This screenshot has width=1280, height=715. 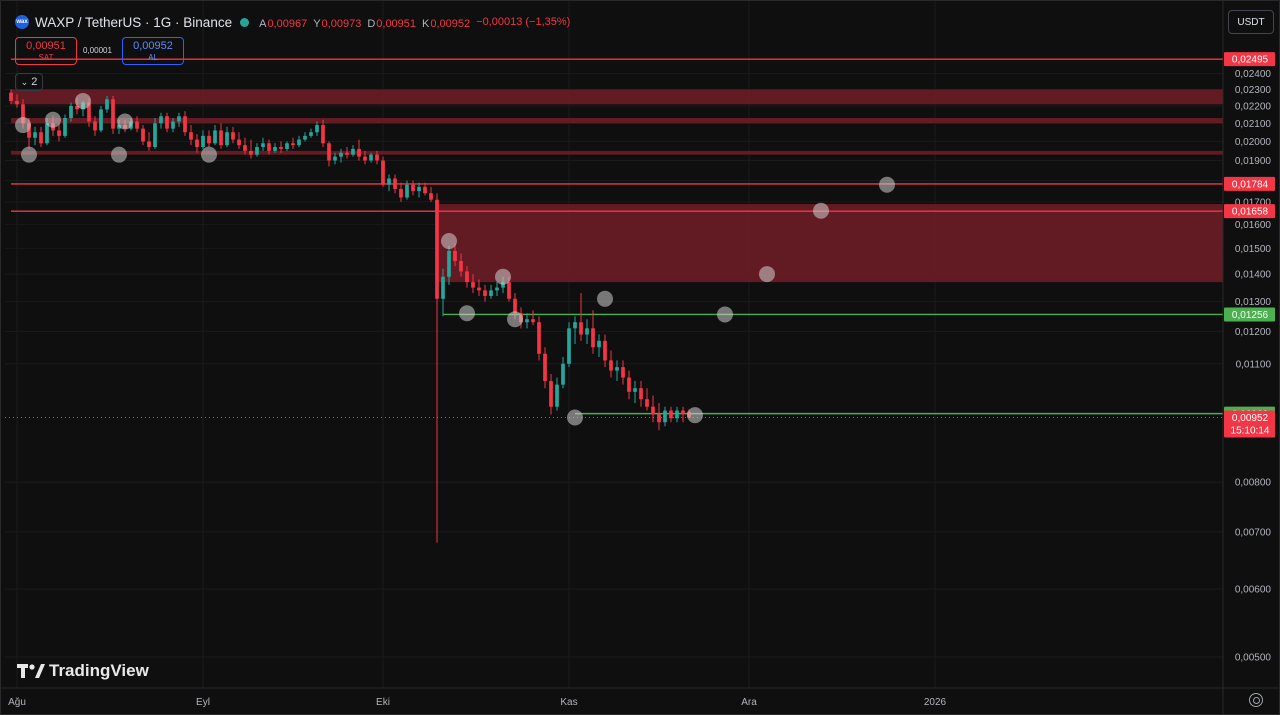 I want to click on x-tick-label: Ara, so click(x=749, y=702).